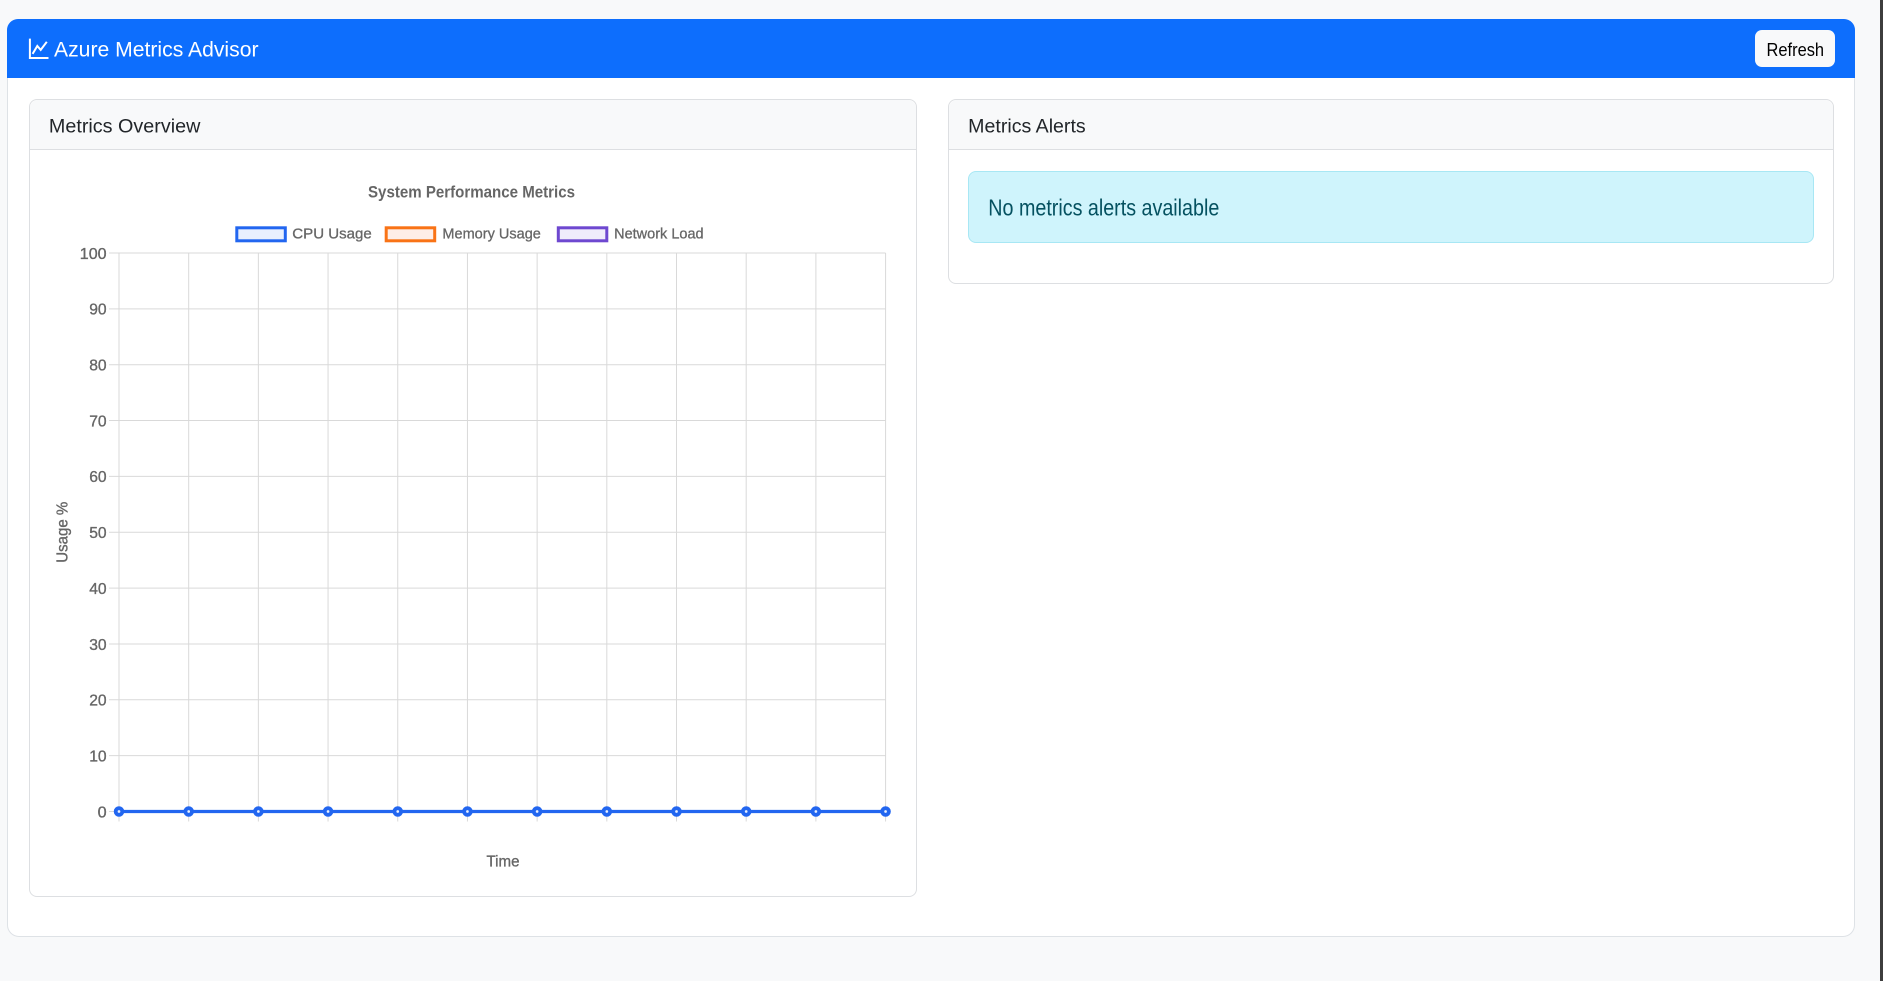 Image resolution: width=1883 pixels, height=981 pixels. Describe the element at coordinates (97, 421) in the screenshot. I see `svg-text: 70` at that location.